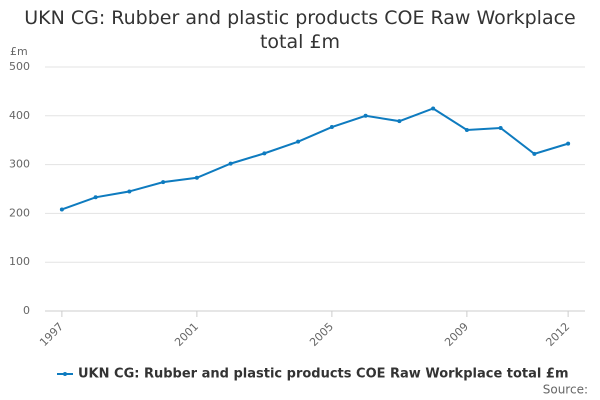 The width and height of the screenshot is (600, 400). Describe the element at coordinates (19, 261) in the screenshot. I see `y-tick-label: 100` at that location.